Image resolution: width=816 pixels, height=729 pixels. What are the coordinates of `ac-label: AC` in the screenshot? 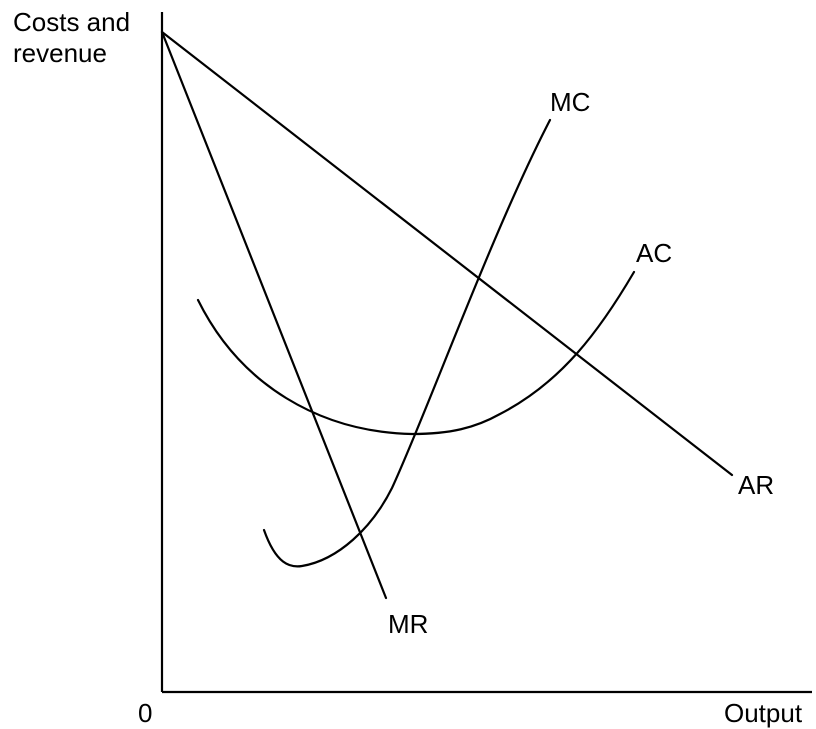 It's located at (654, 253).